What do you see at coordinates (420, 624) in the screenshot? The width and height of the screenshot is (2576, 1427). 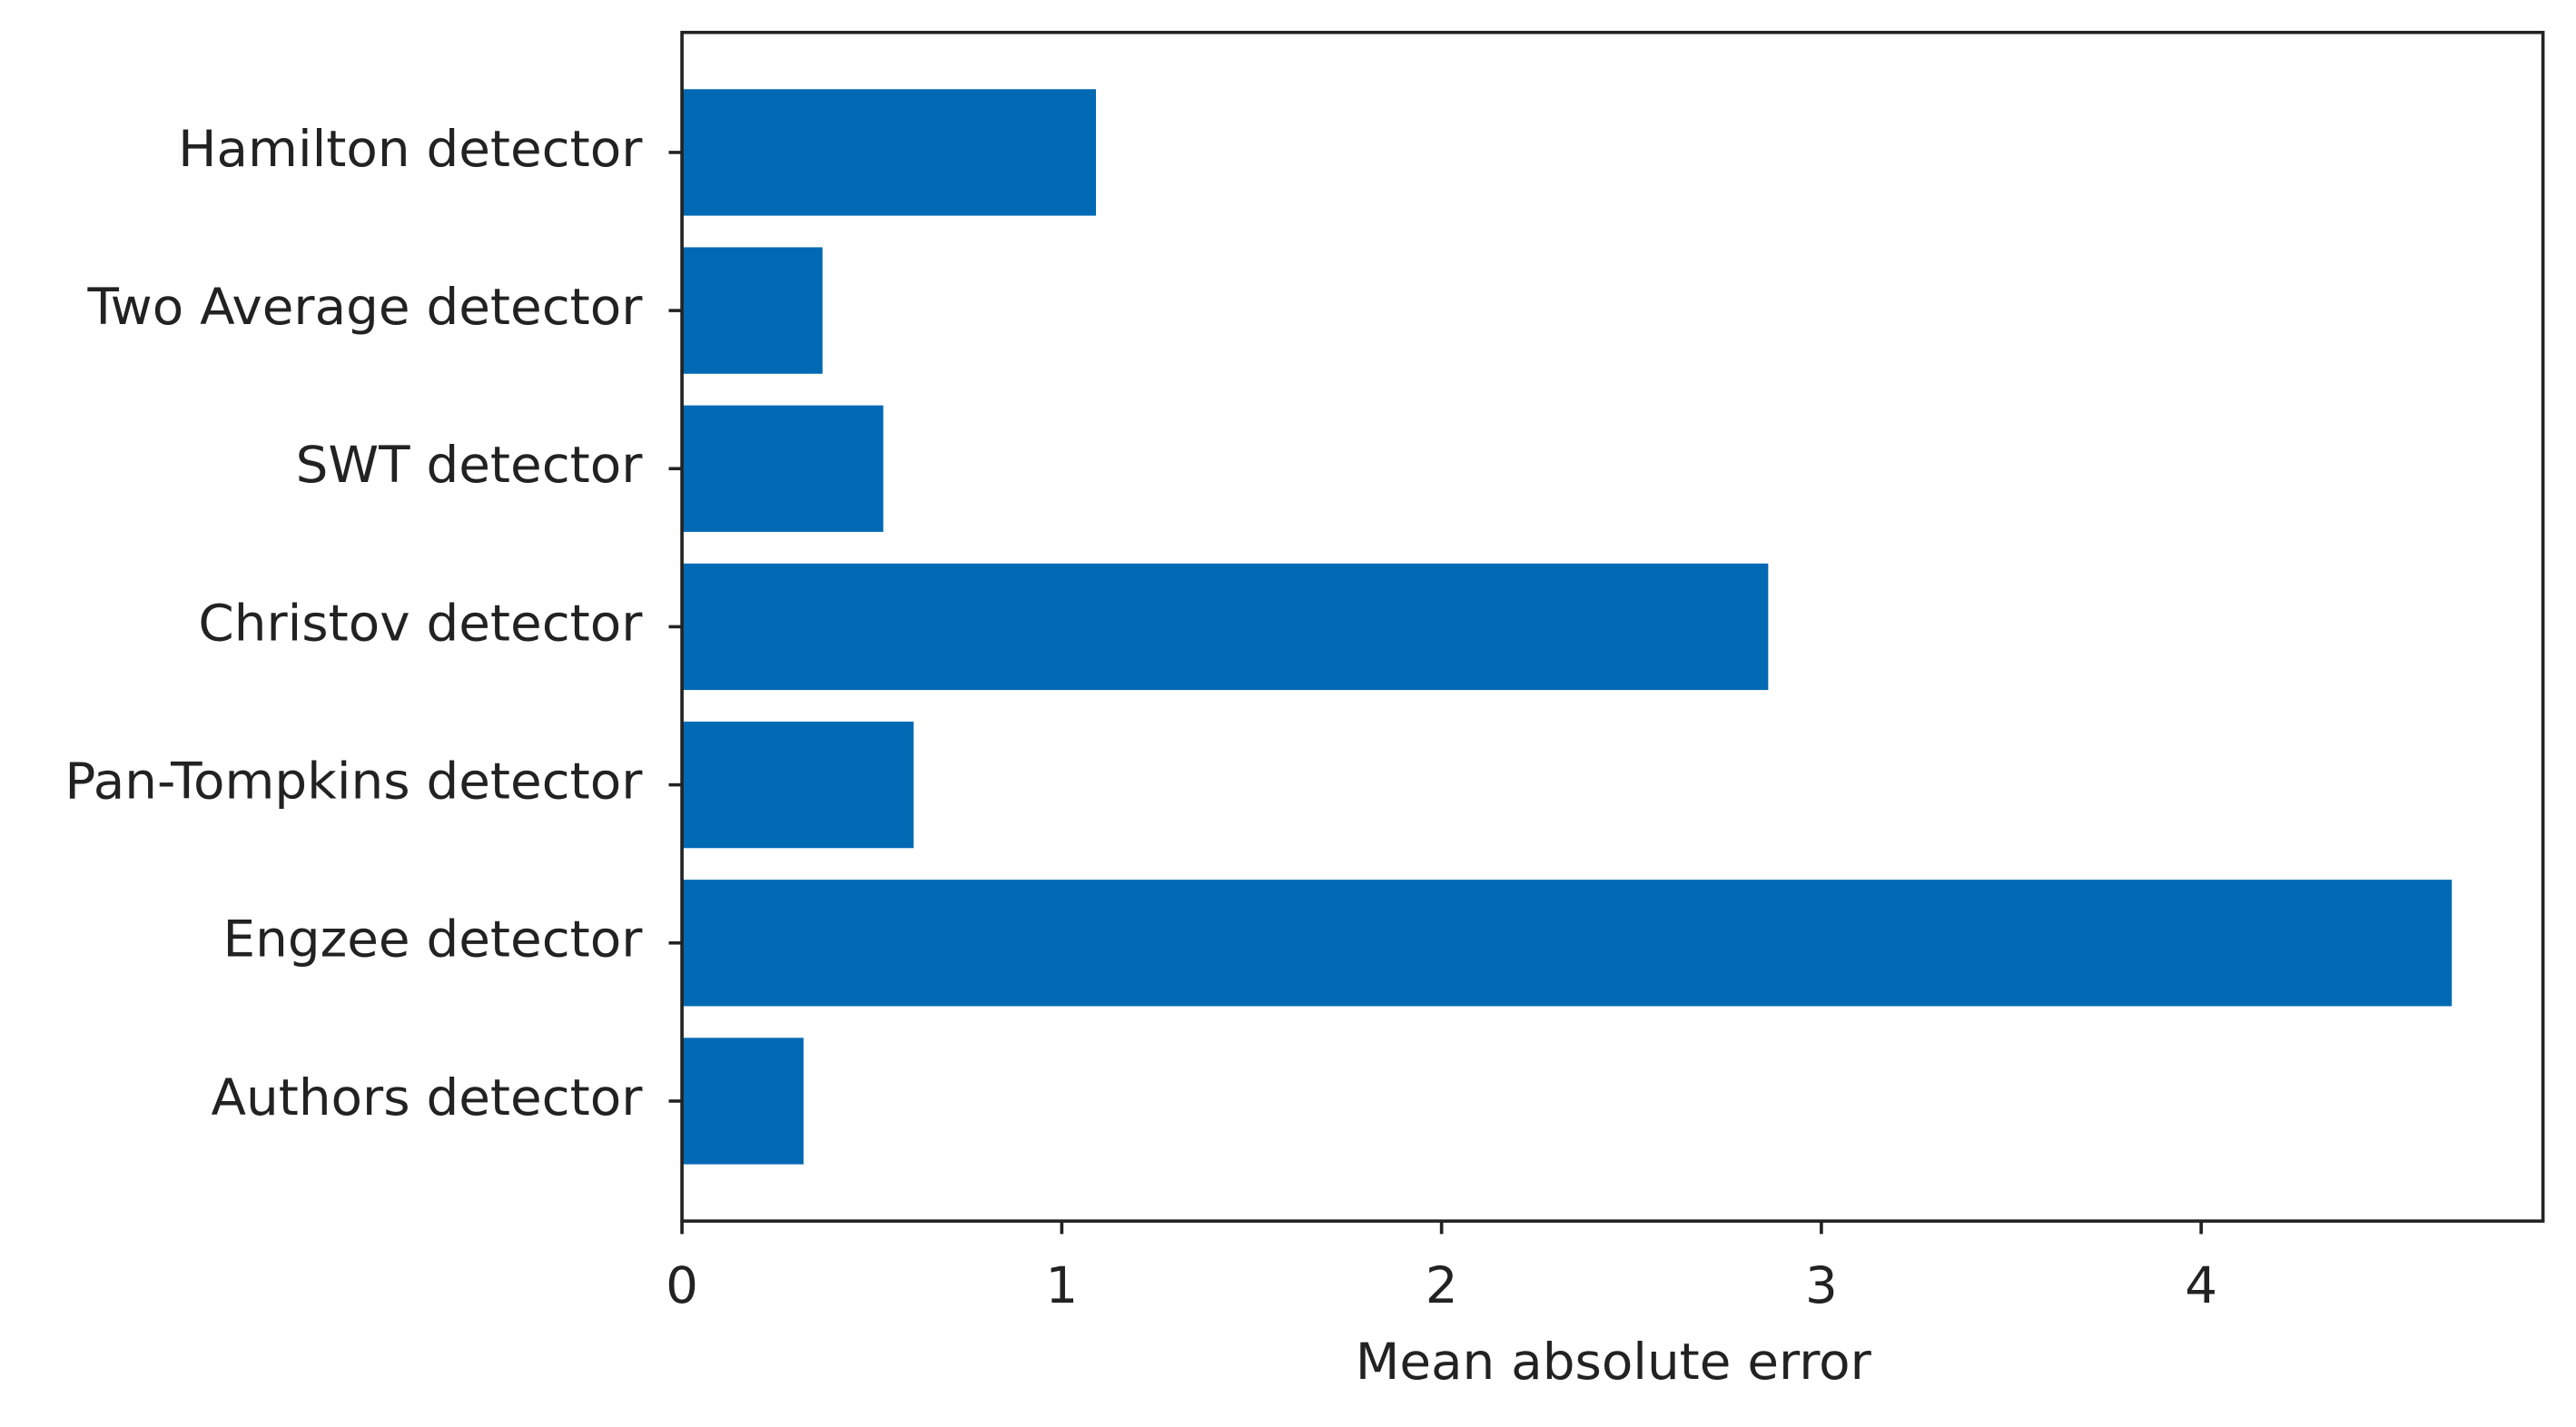 I see `y-tick-label: Christov detector` at bounding box center [420, 624].